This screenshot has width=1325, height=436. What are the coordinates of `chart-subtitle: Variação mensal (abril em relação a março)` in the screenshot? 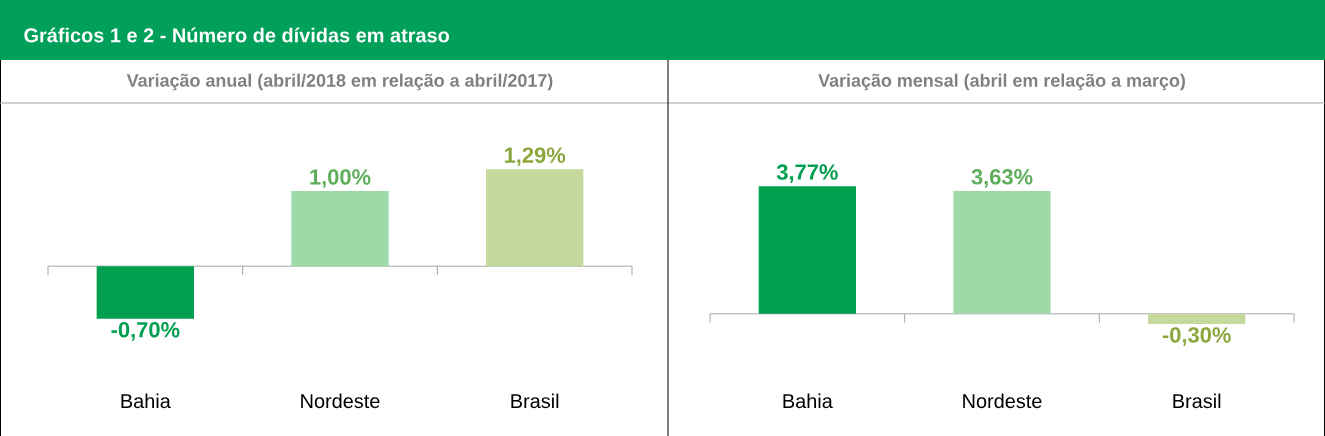 It's located at (1001, 82).